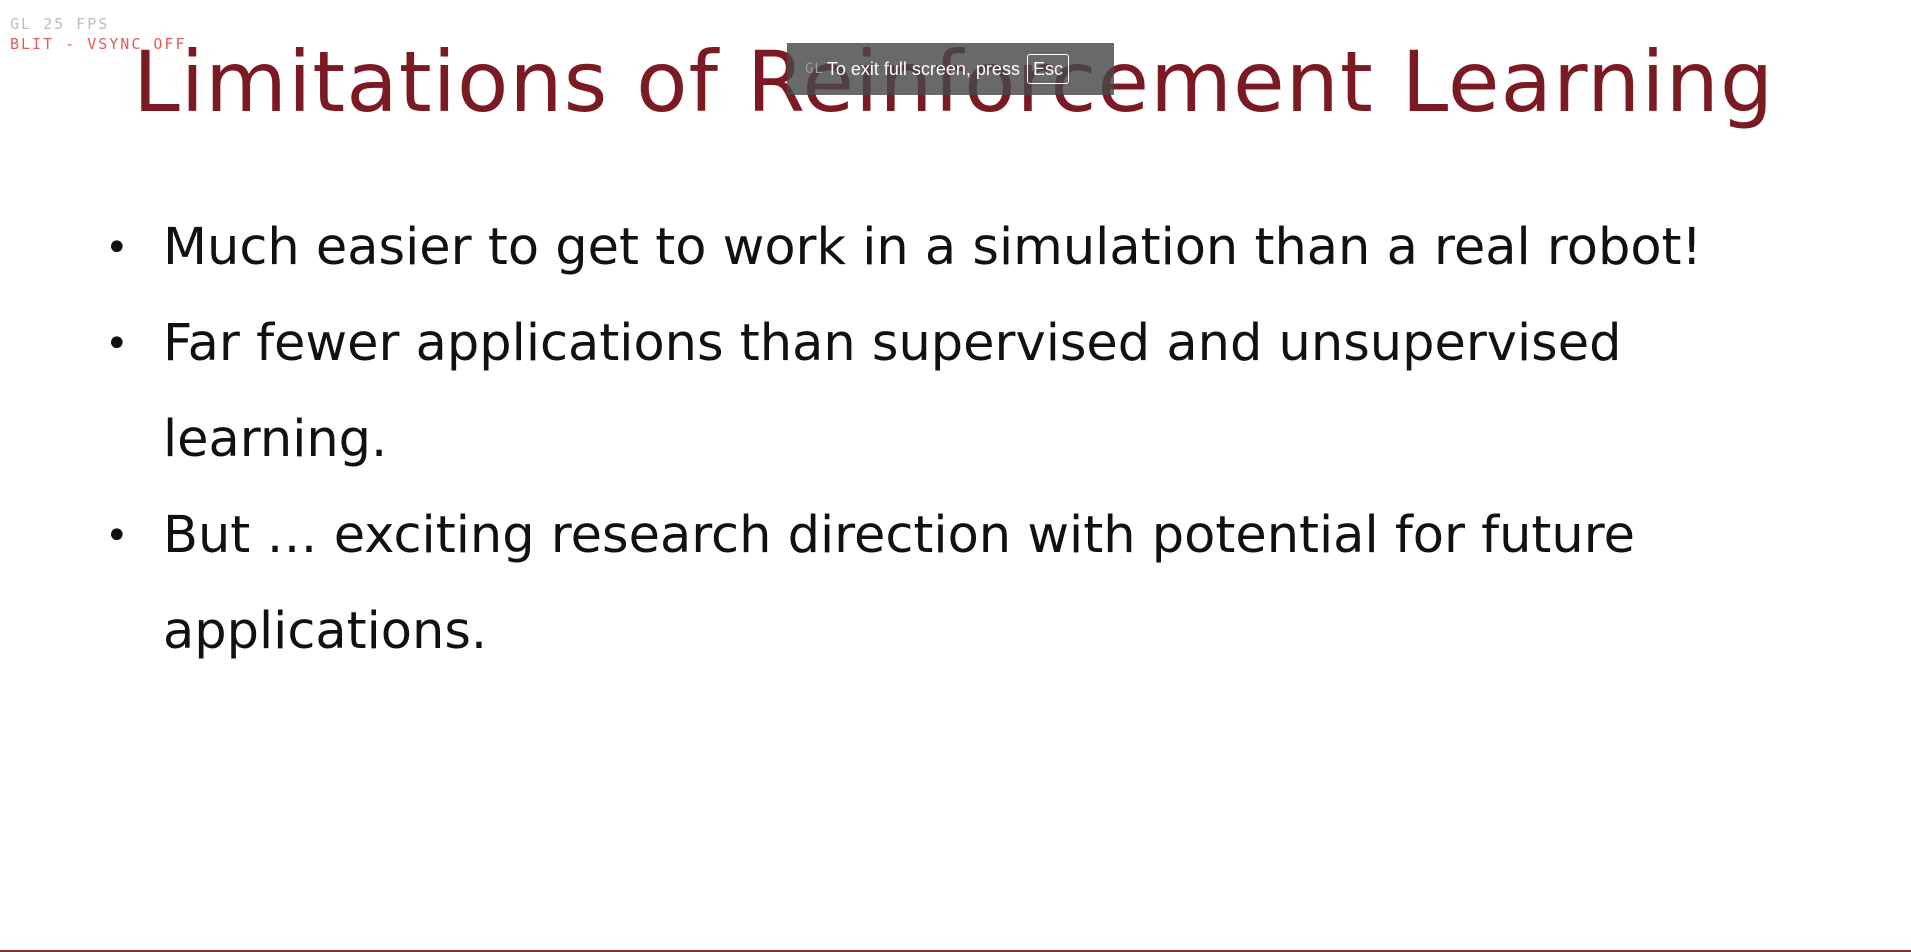 This screenshot has width=1911, height=952. I want to click on esc-key-hint: Esc, so click(1047, 69).